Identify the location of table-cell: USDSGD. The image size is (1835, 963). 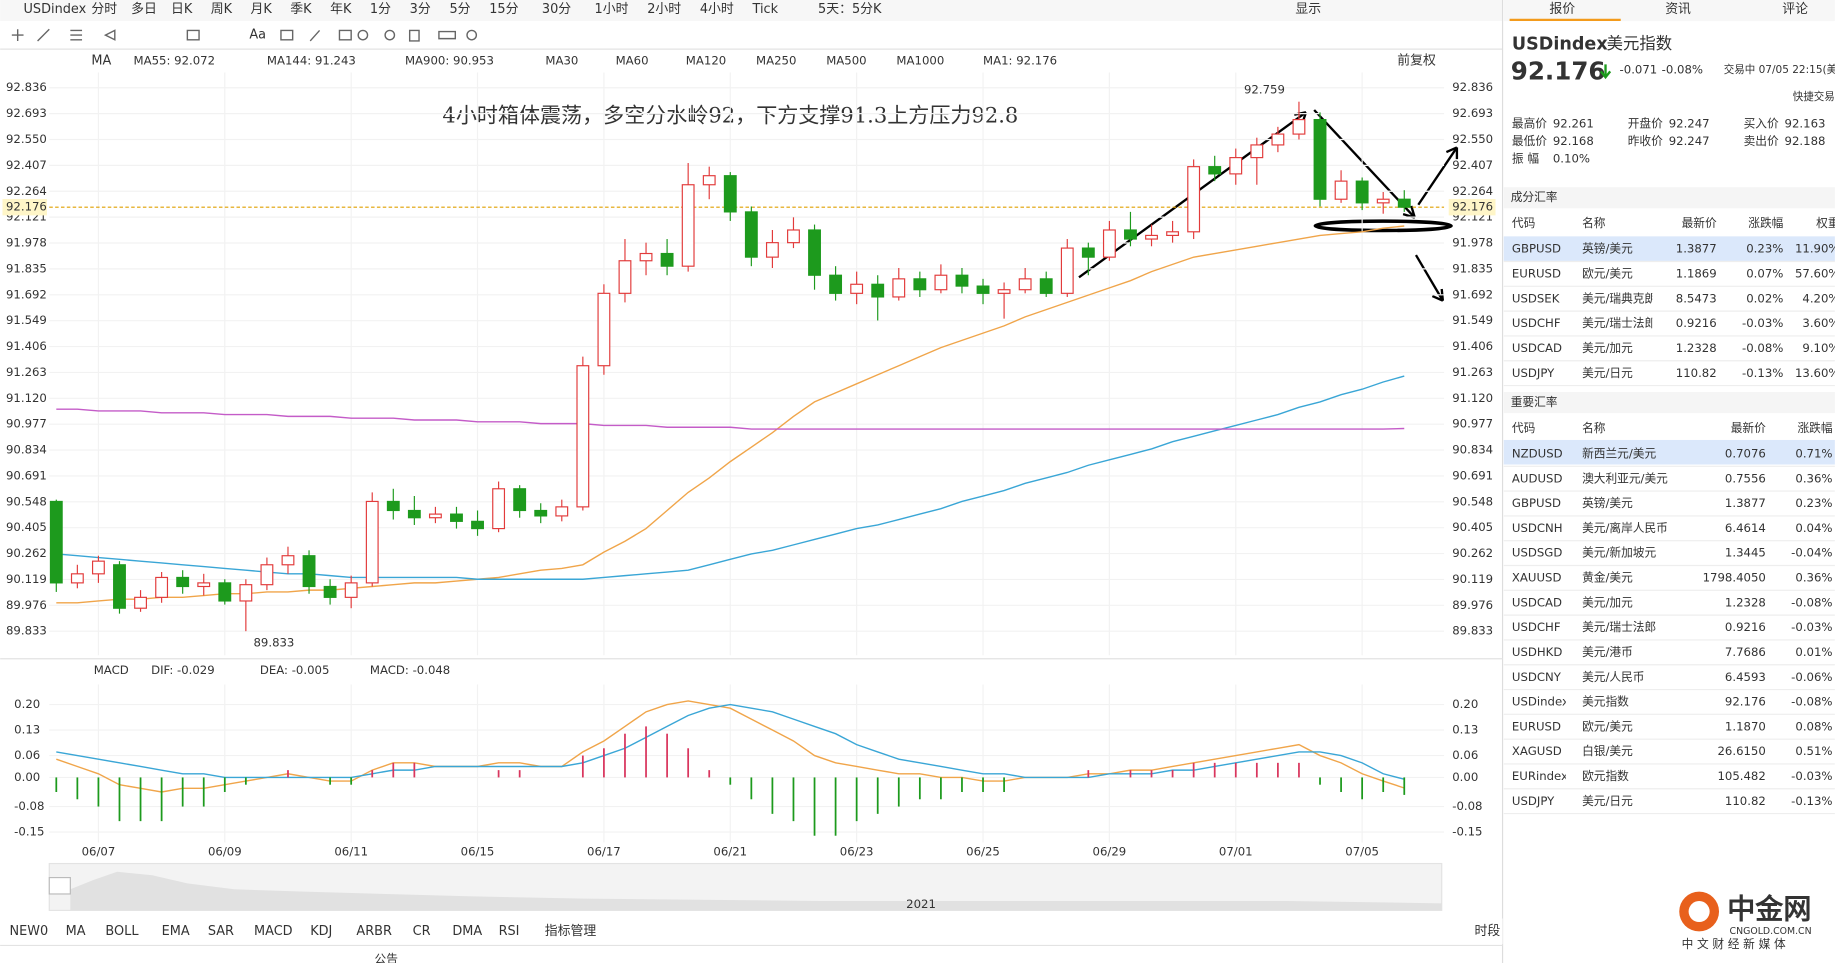
(1537, 553).